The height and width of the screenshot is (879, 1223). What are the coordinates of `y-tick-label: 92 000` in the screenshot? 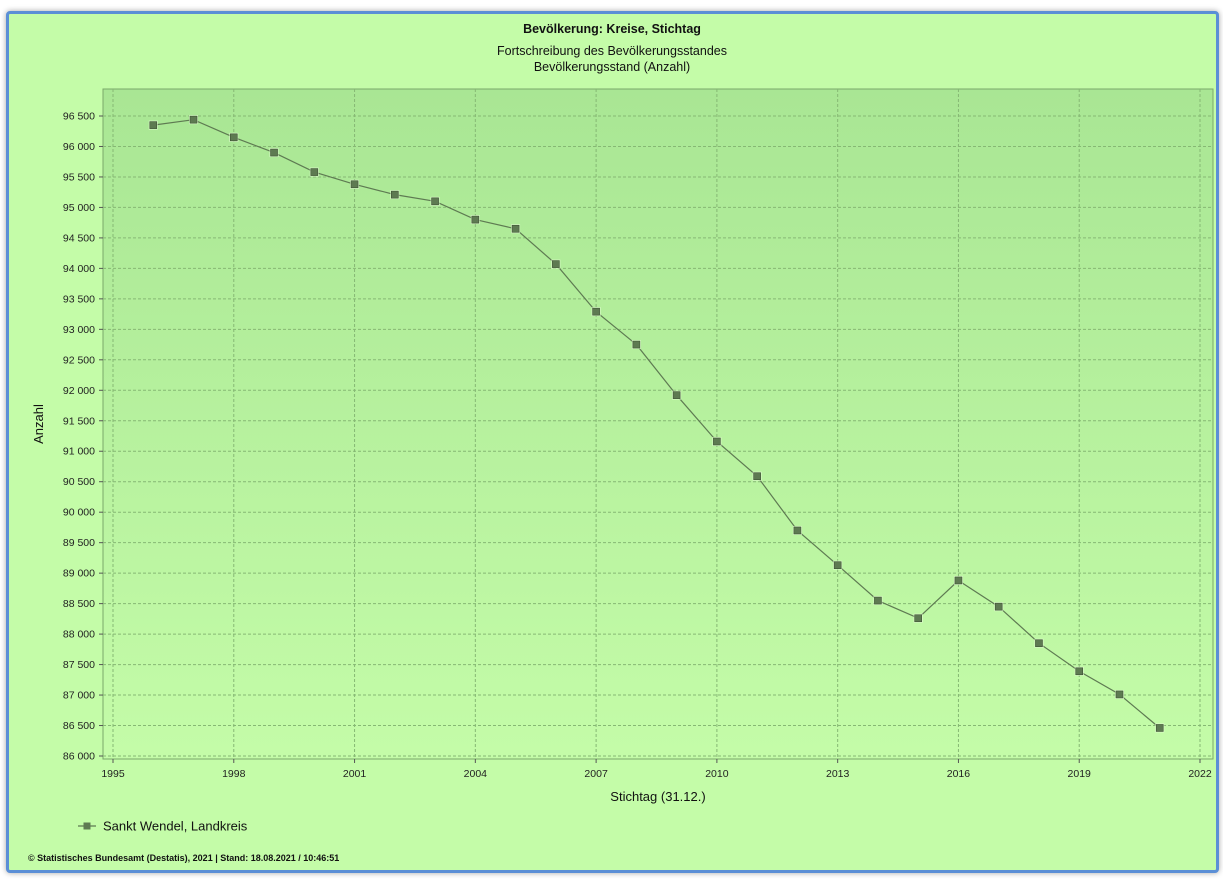 It's located at (79, 391).